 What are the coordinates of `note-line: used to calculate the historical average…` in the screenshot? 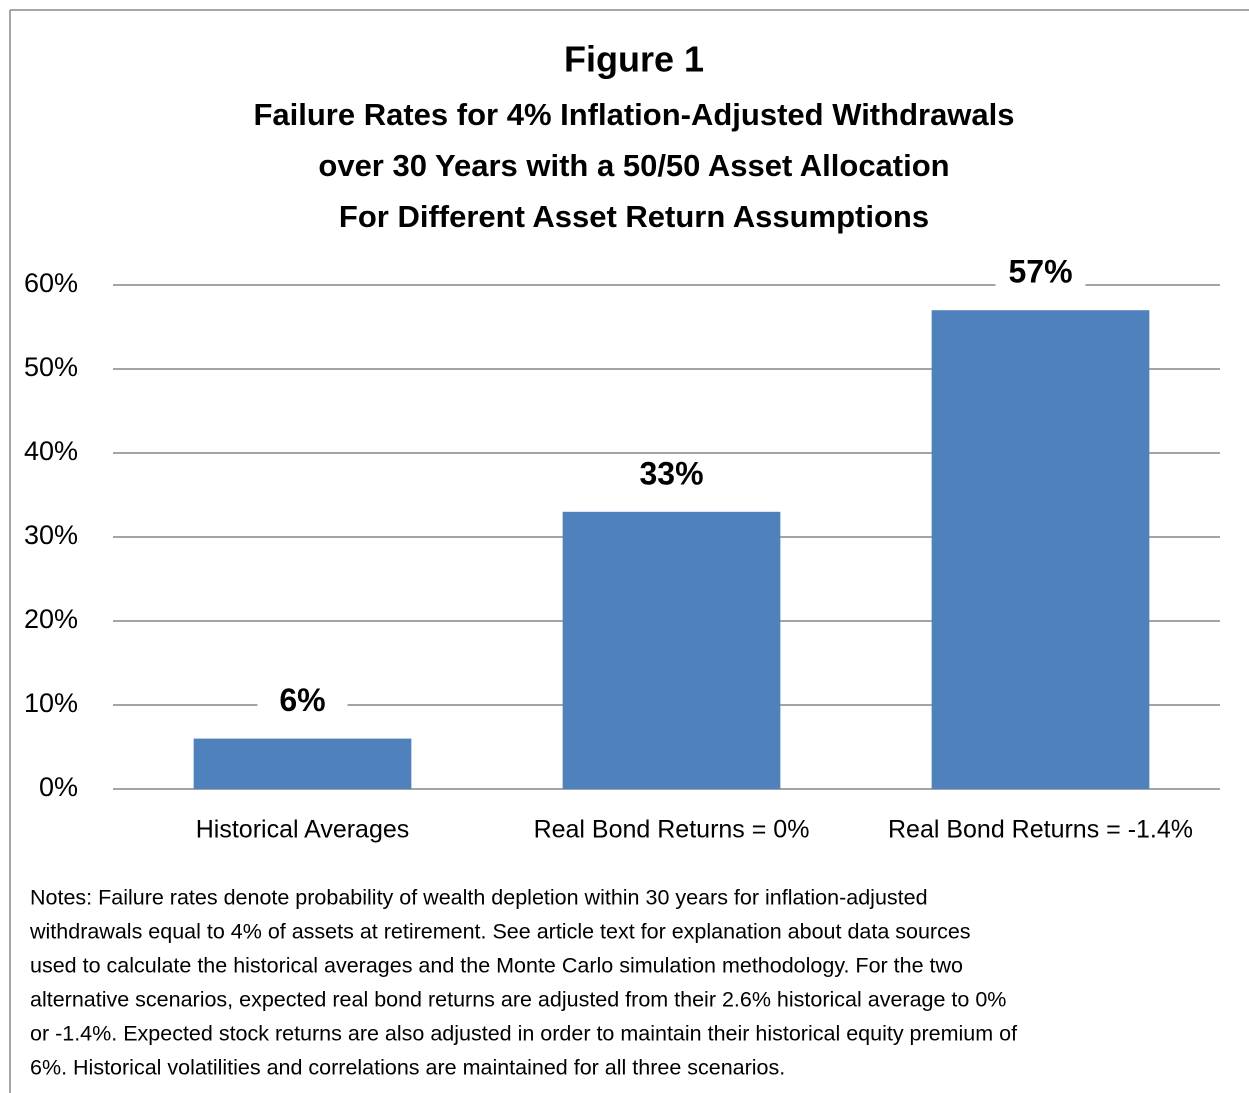 It's located at (496, 966).